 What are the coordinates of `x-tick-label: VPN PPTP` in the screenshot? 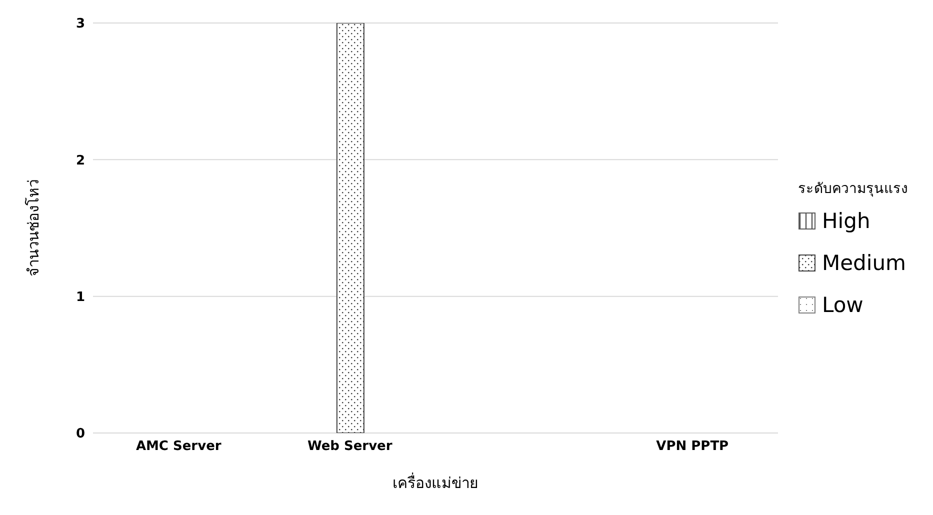 It's located at (692, 446).